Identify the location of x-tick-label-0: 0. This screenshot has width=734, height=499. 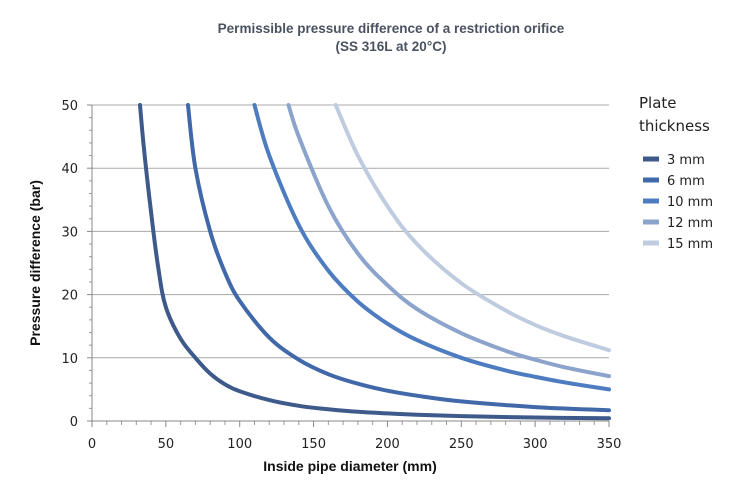
(92, 444).